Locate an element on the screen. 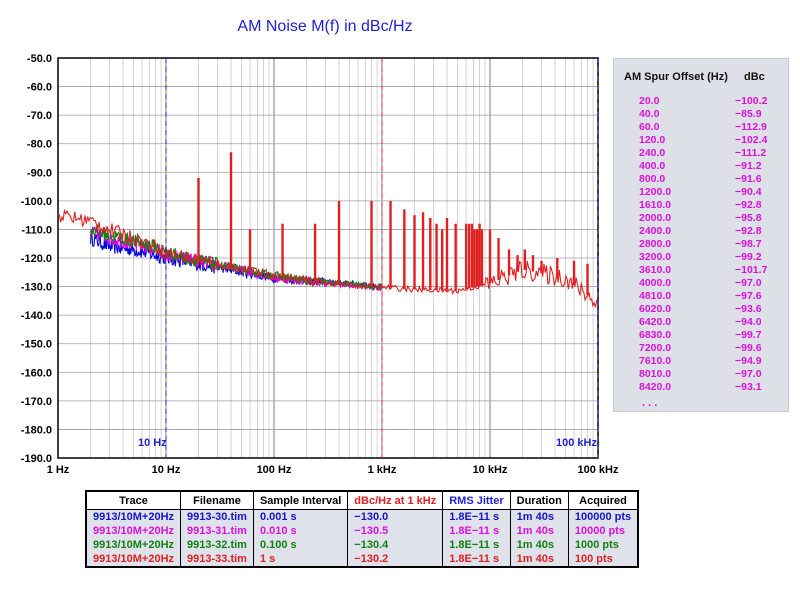 This screenshot has width=800, height=600. x-tick-label: 1 Hz is located at coordinates (58, 470).